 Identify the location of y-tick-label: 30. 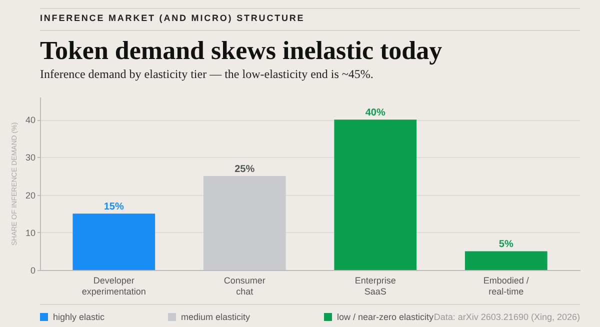
(30, 157).